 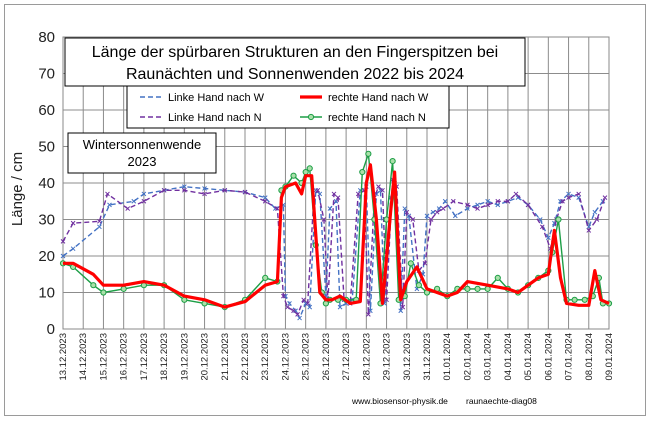 What do you see at coordinates (215, 118) in the screenshot?
I see `legend-label: Linke Hand nach N` at bounding box center [215, 118].